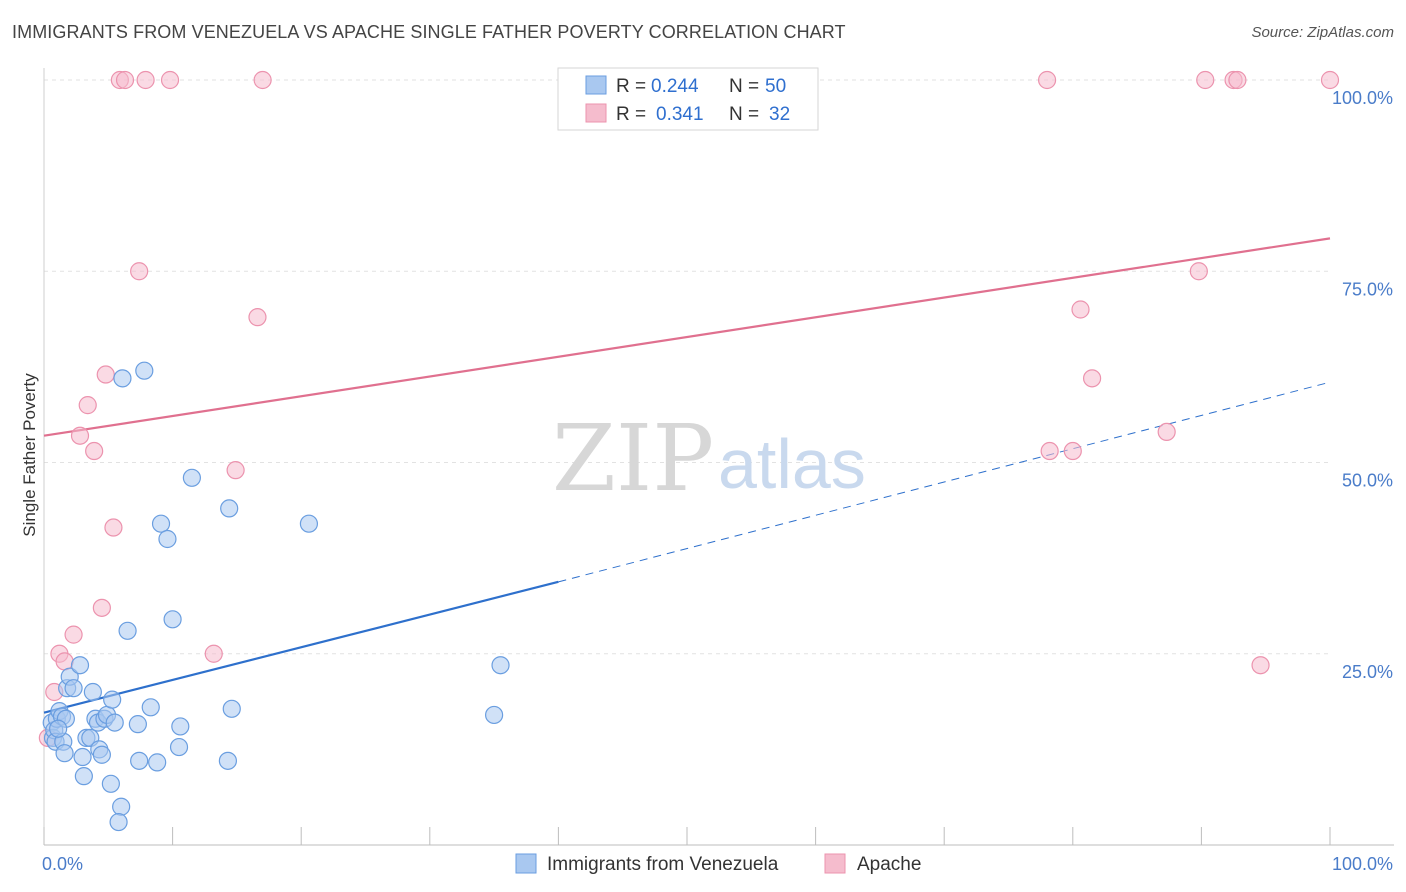 Image resolution: width=1406 pixels, height=892 pixels. What do you see at coordinates (663, 864) in the screenshot?
I see `bottom-legend-label-venezuela: Immigrants from Venezuela` at bounding box center [663, 864].